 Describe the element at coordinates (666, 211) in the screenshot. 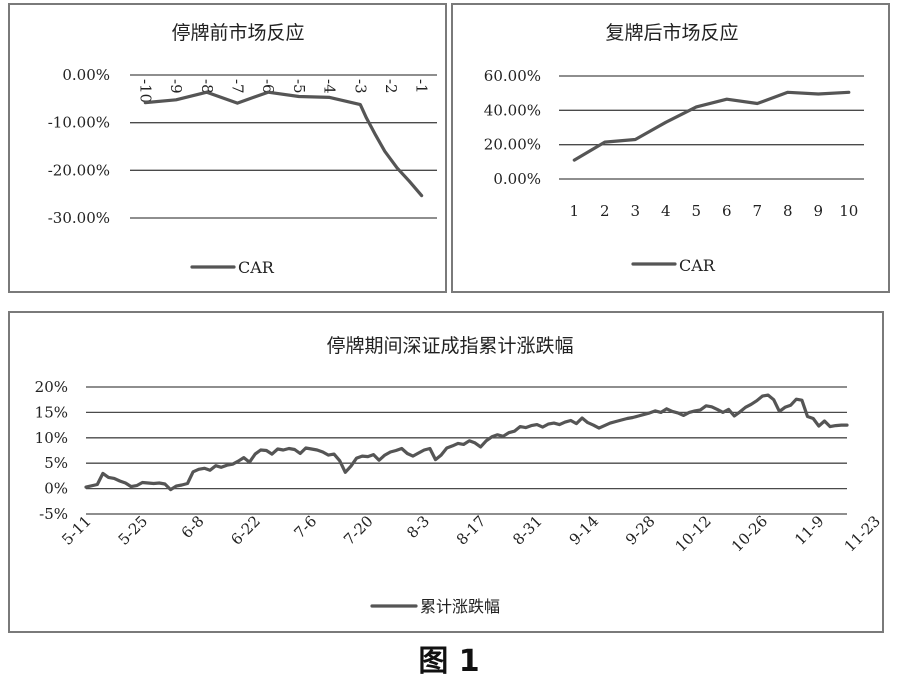

I see `x-tick-label: 4` at that location.